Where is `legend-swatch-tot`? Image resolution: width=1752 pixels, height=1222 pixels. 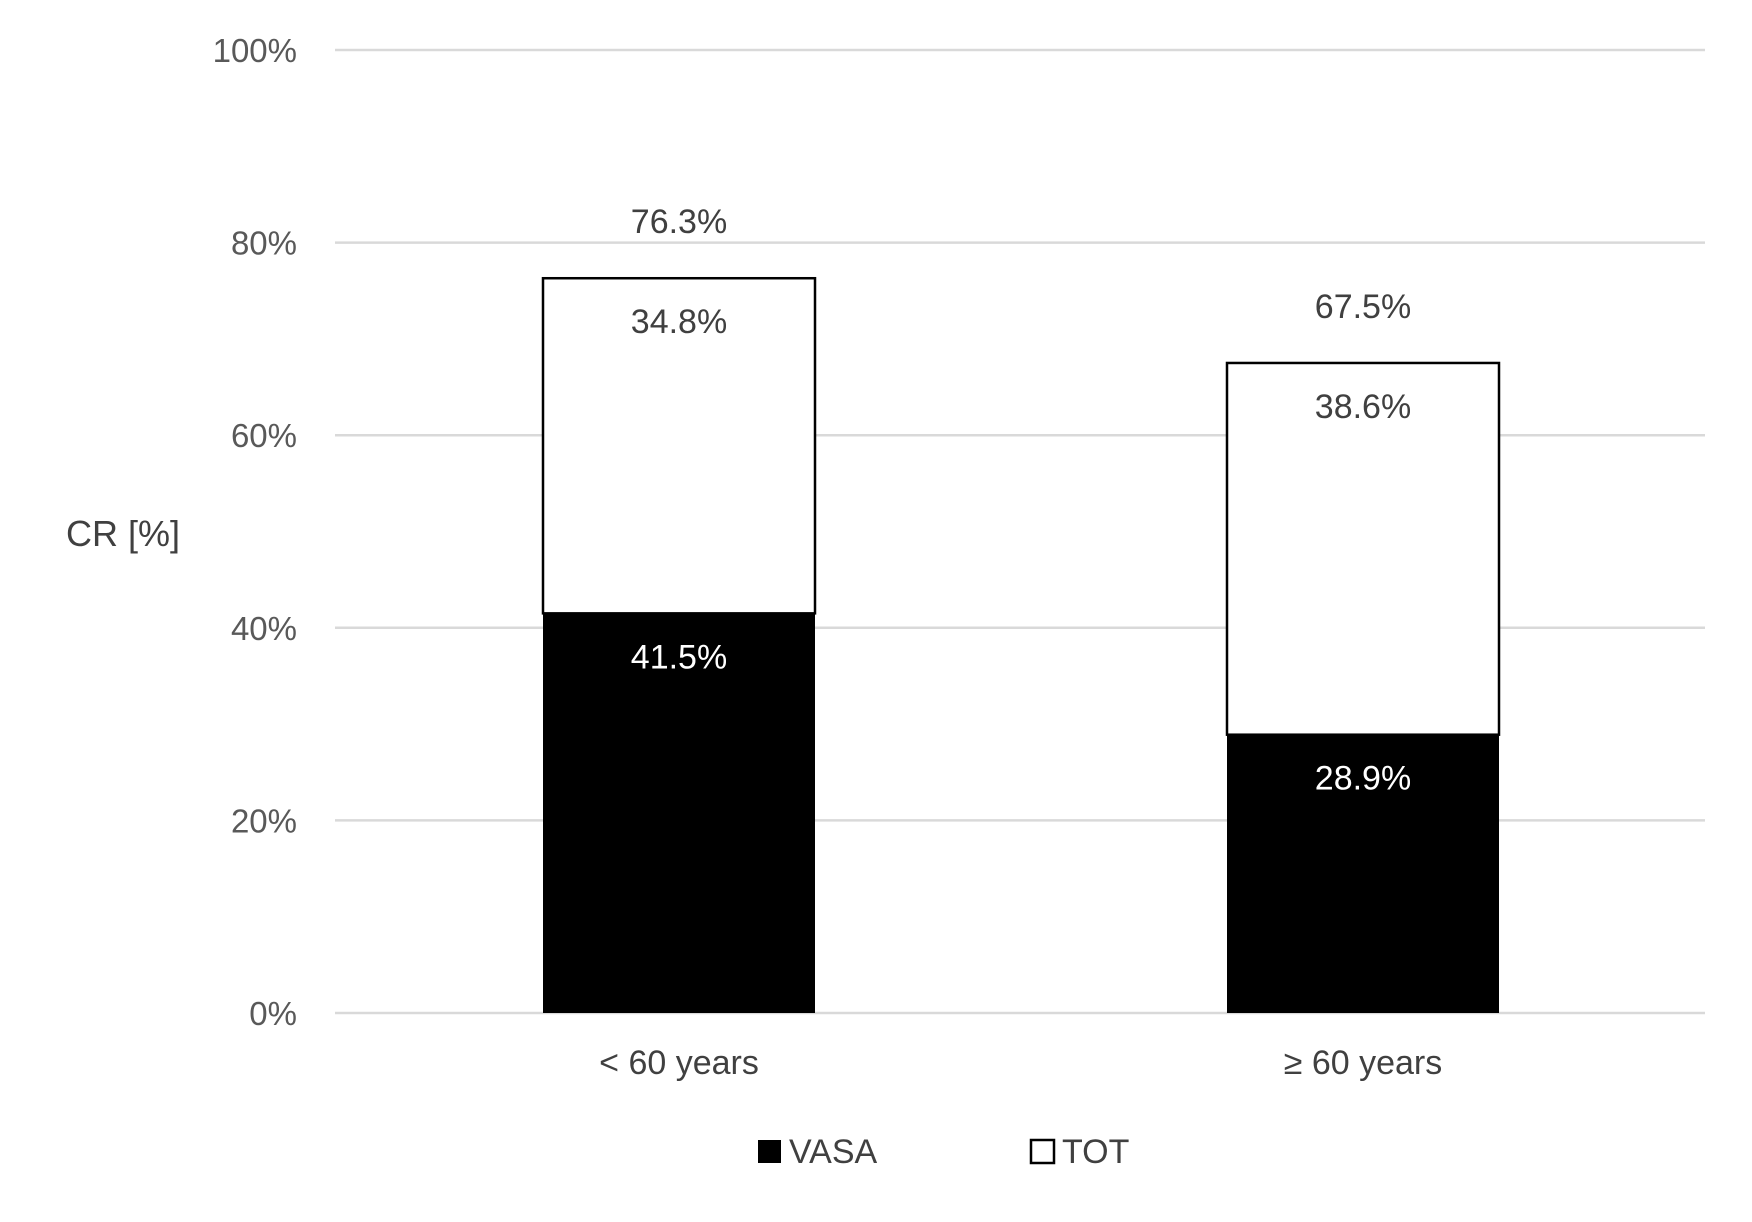
legend-swatch-tot is located at coordinates (1042, 1151).